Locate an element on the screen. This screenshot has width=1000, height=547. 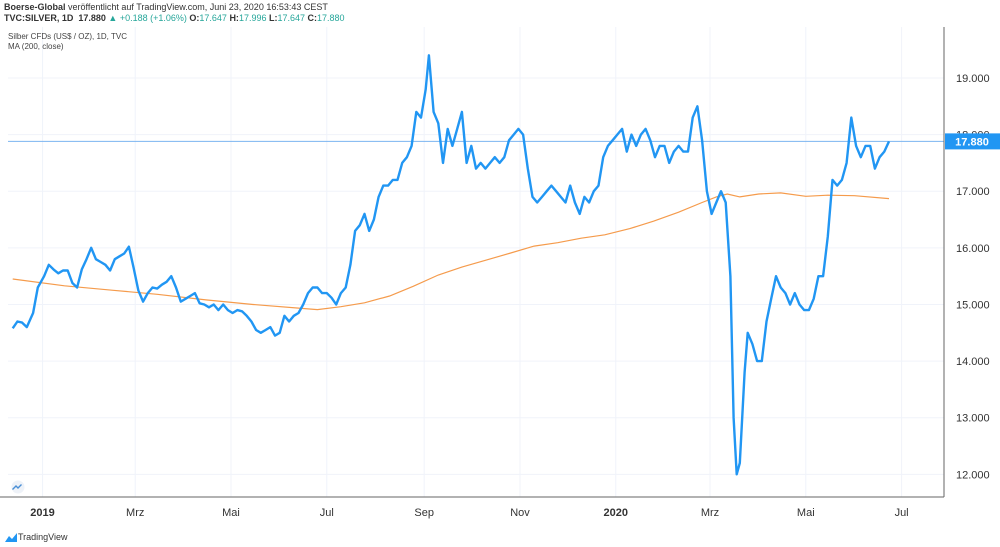
y-tick-label: 14.000 is located at coordinates (973, 362).